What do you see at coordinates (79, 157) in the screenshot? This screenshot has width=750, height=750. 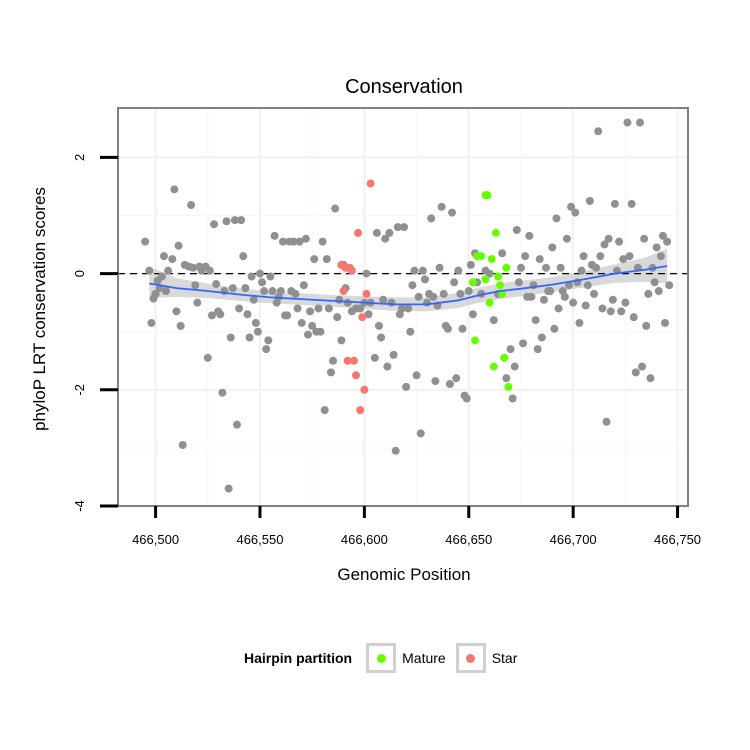 I see `y-tick-label: 2` at bounding box center [79, 157].